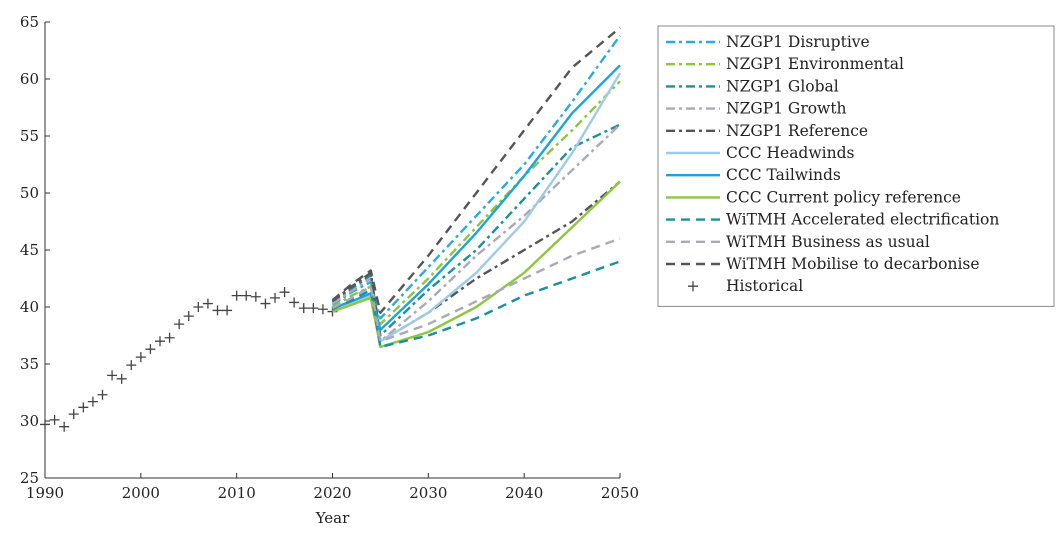 The image size is (1058, 536). What do you see at coordinates (782, 86) in the screenshot?
I see `legend-entry: NZGP1 Global` at bounding box center [782, 86].